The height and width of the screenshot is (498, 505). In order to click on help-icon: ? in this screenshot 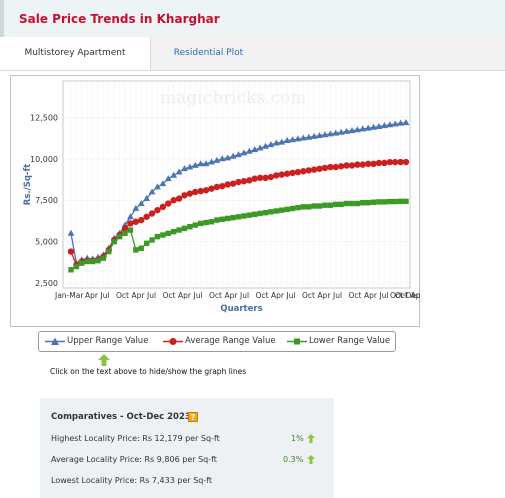, I will do `click(193, 417)`.